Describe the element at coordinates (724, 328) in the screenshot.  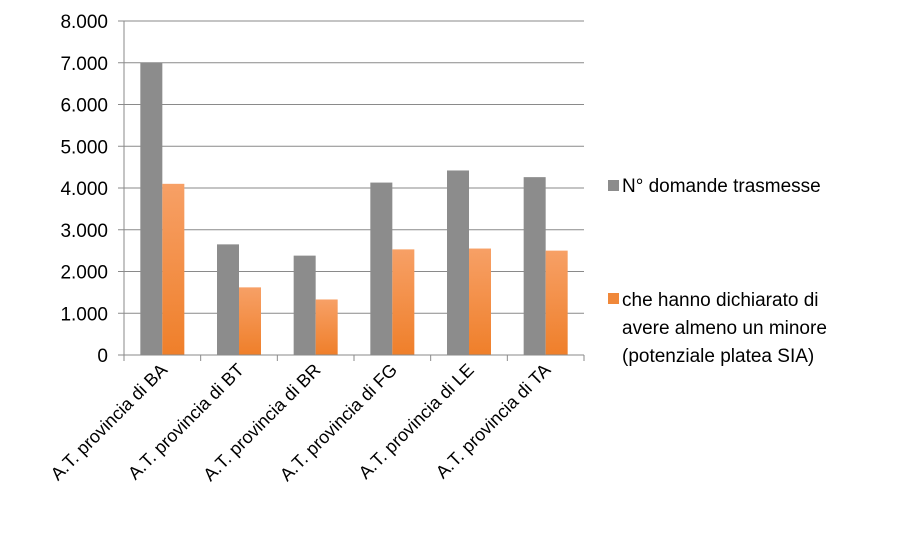
I see `legend-label-minore-line: avere almeno un minore` at that location.